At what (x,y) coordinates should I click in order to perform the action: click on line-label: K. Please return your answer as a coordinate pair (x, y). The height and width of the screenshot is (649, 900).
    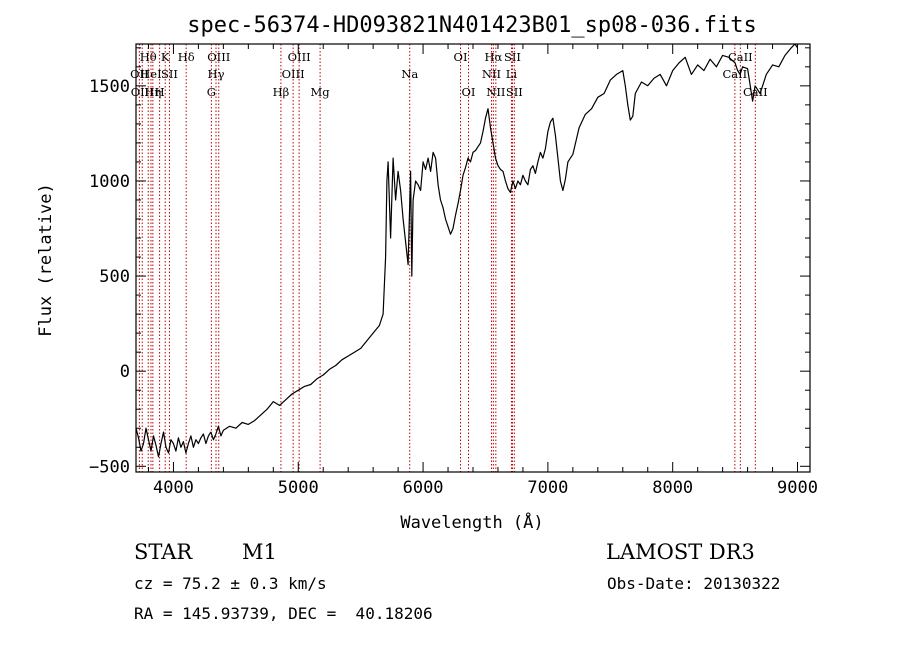
    Looking at the image, I should click on (165, 57).